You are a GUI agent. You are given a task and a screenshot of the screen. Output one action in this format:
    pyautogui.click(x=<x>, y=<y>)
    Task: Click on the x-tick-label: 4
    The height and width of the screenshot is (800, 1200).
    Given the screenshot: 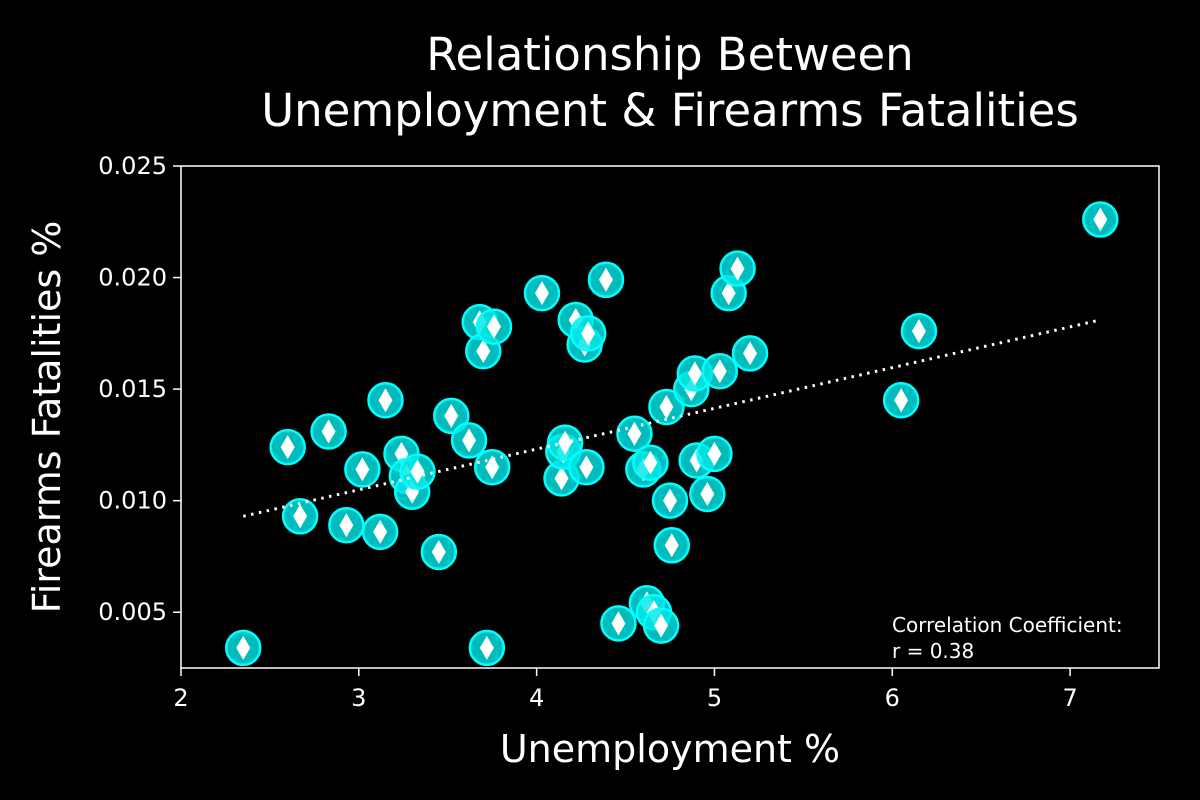 What is the action you would take?
    pyautogui.click(x=536, y=698)
    